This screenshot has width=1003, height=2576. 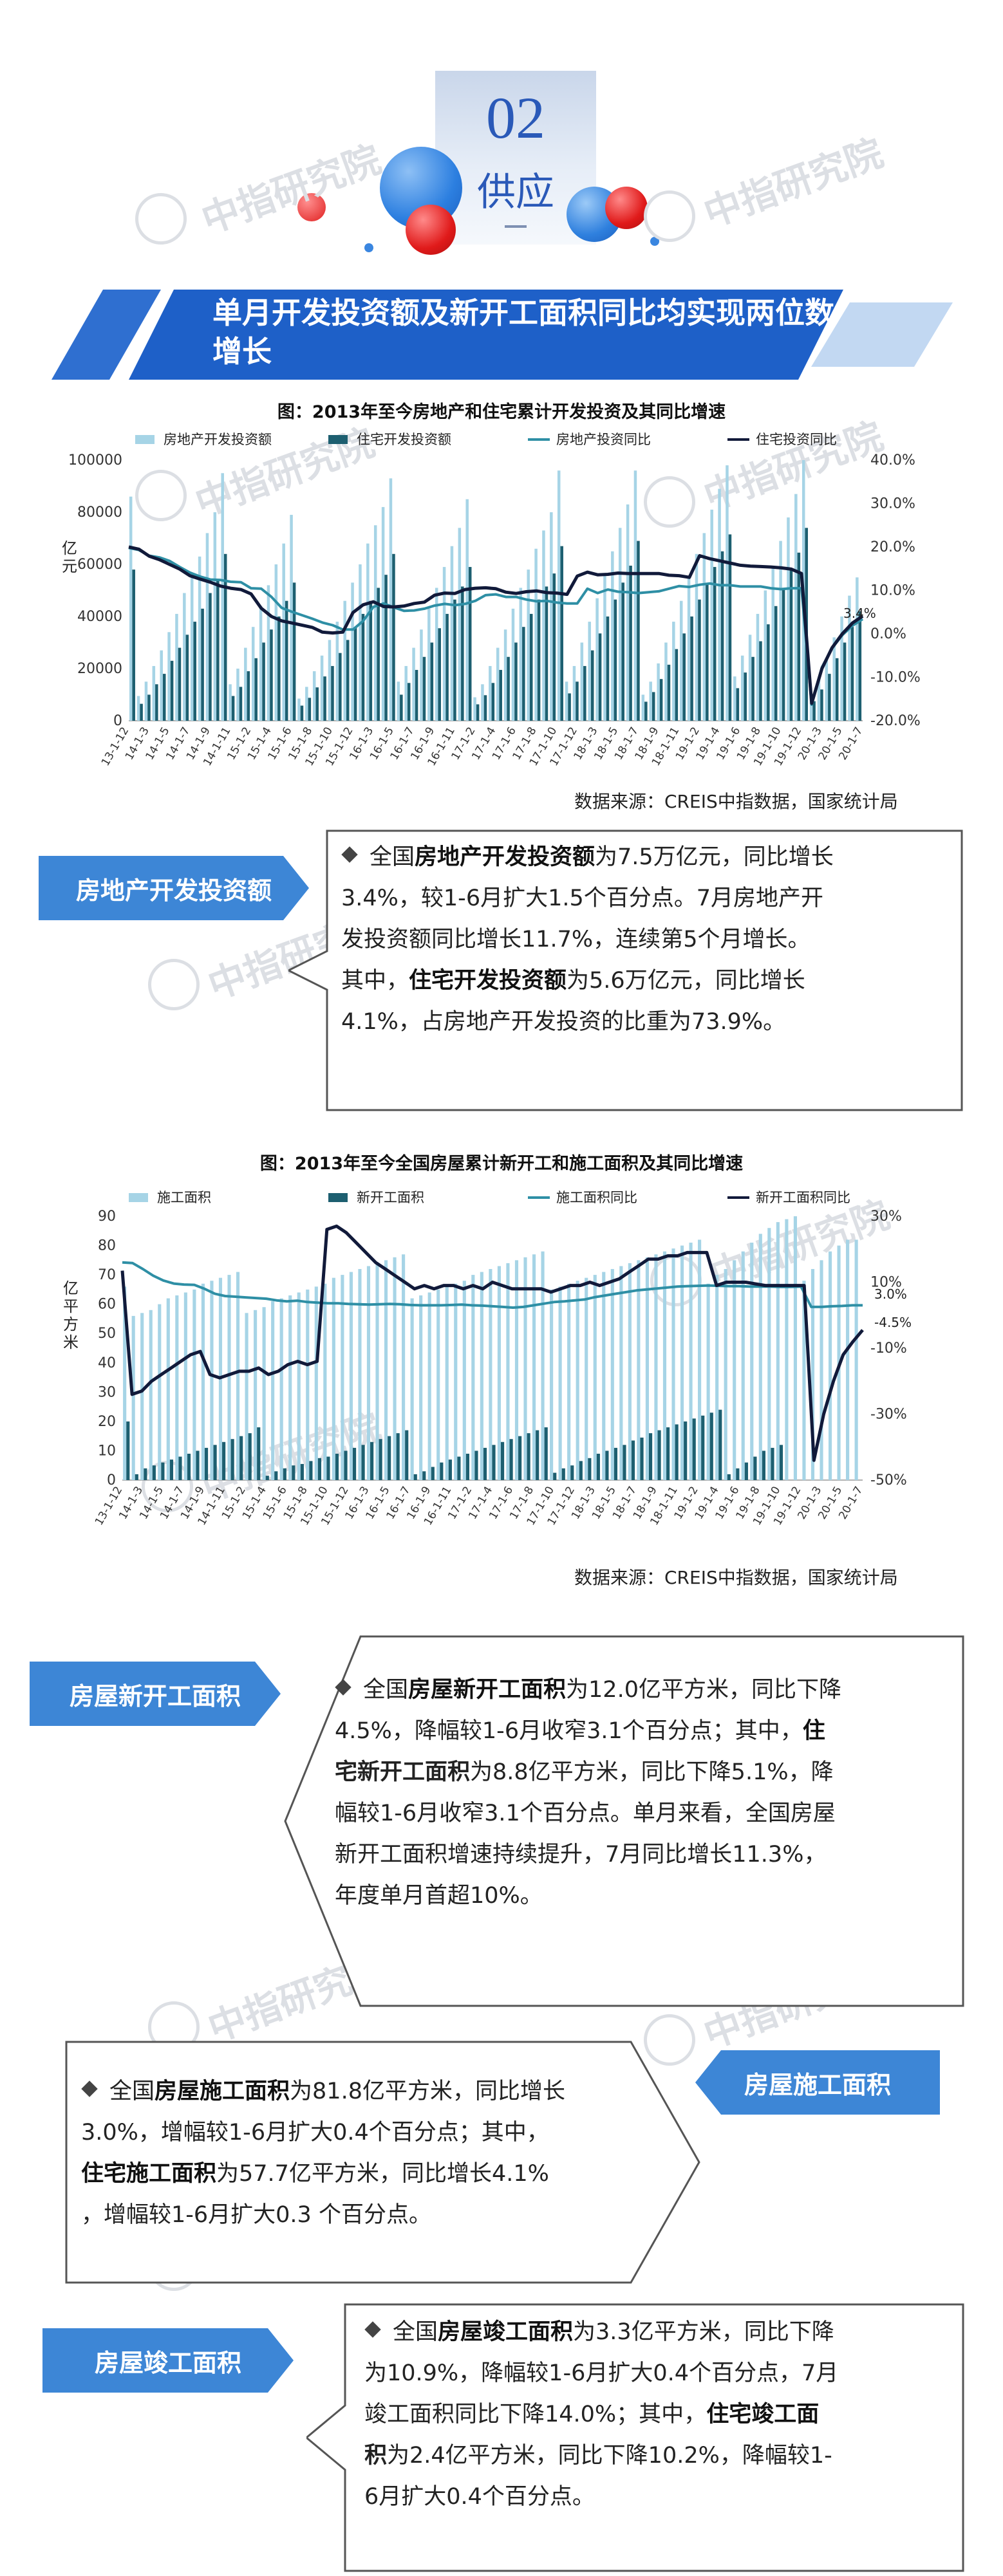 What do you see at coordinates (371, 2173) in the screenshot?
I see `paragraph-line: 住宅施工面积为57.7亿平方米，同比增长4.1%` at bounding box center [371, 2173].